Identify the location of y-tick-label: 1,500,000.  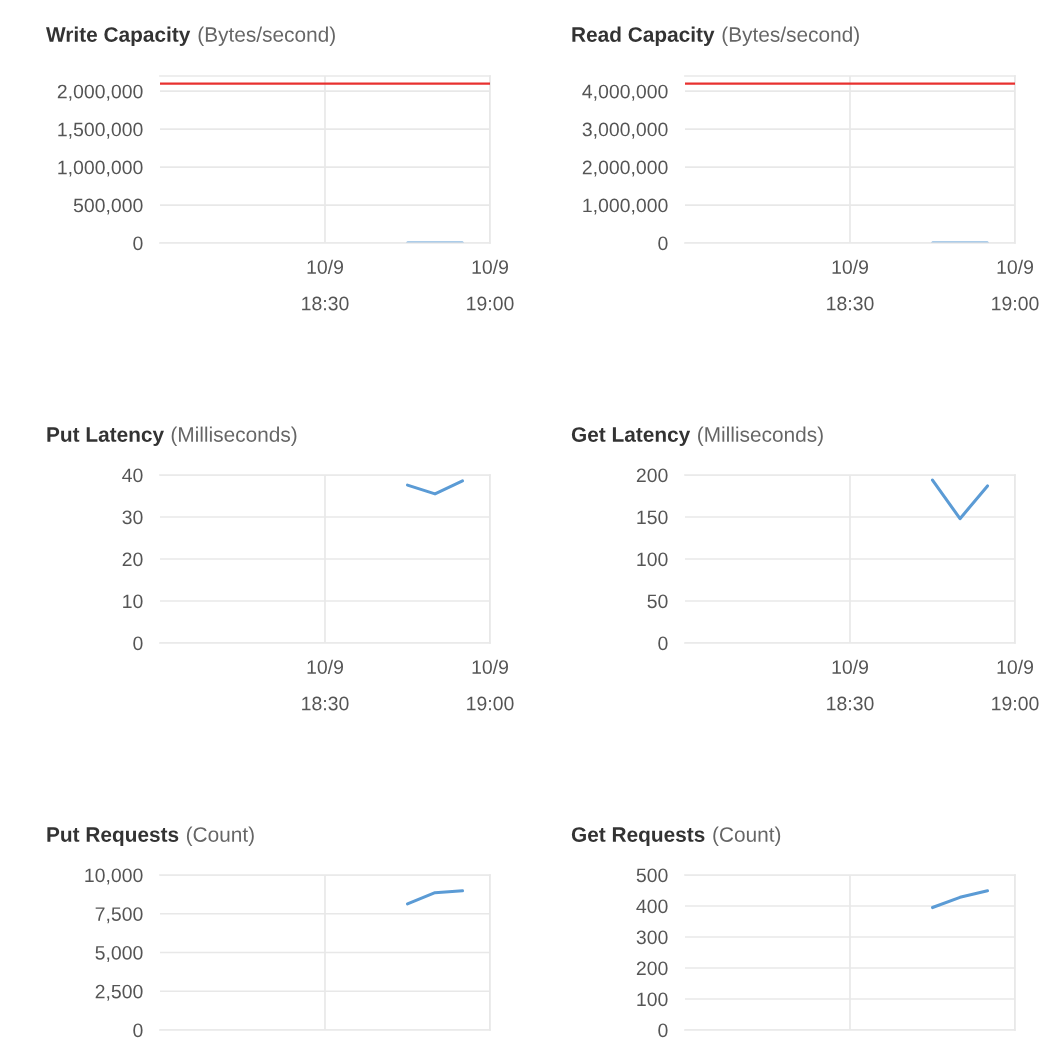
(100, 130).